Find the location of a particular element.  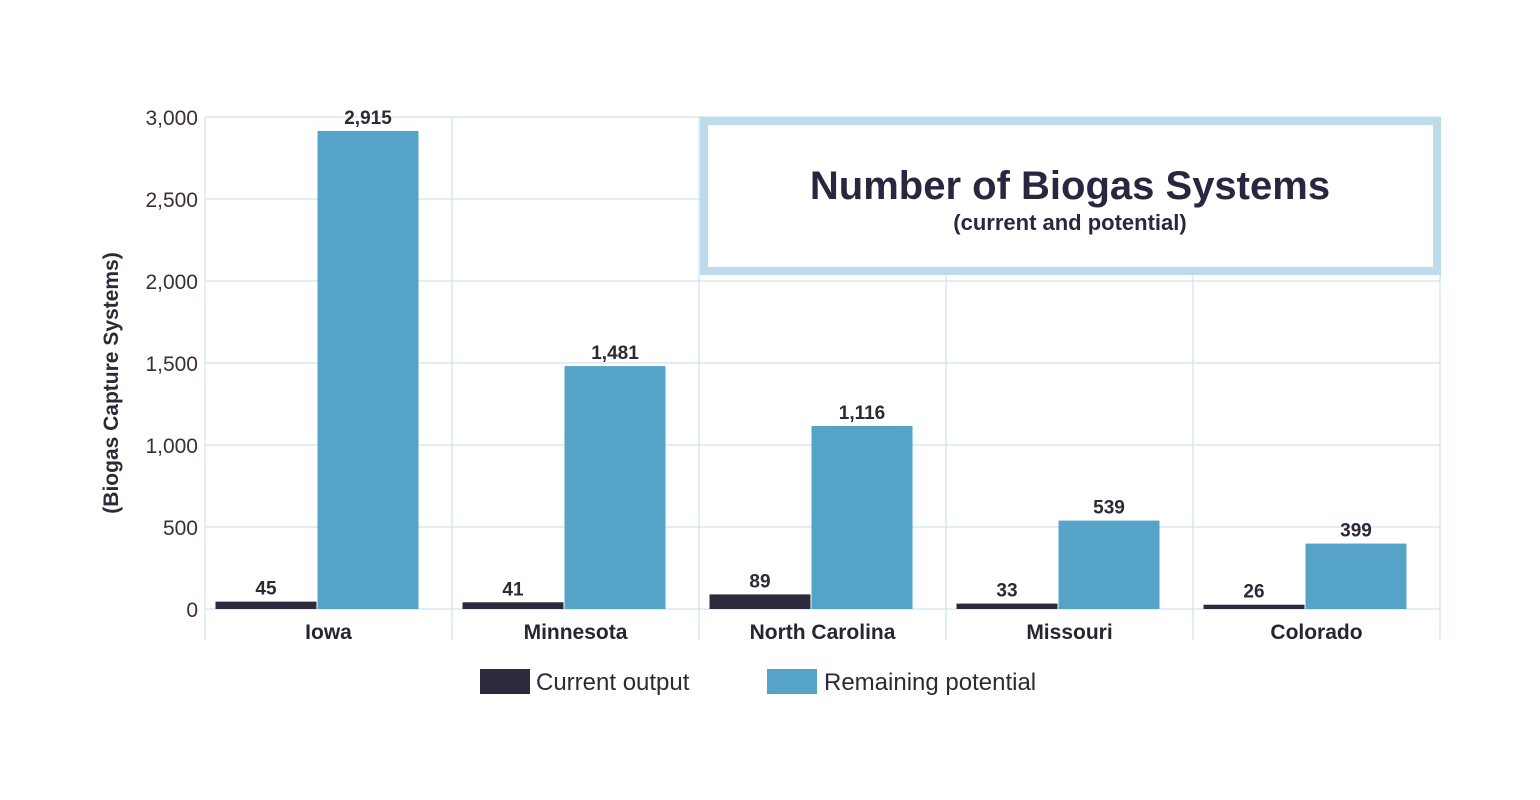

y-tick-label-0: 0 is located at coordinates (192, 610).